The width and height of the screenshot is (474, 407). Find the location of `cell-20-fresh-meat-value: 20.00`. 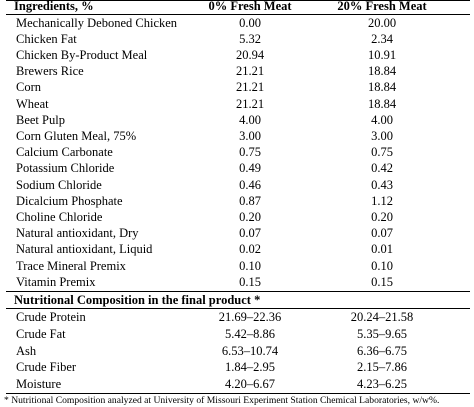

cell-20-fresh-meat-value: 20.00 is located at coordinates (382, 22).